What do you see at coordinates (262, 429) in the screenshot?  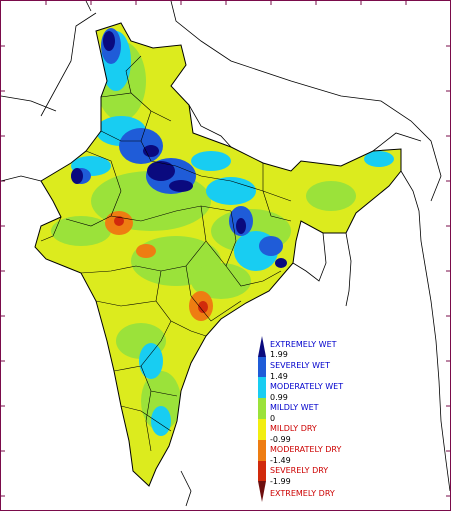 I see `legend-swatch-mildly-dry` at bounding box center [262, 429].